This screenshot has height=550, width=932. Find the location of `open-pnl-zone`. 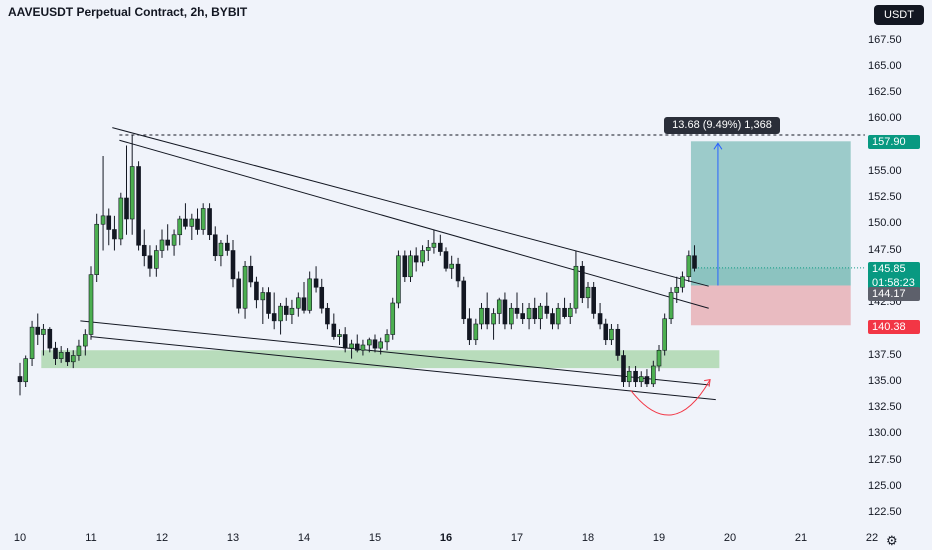

open-pnl-zone is located at coordinates (770, 276).